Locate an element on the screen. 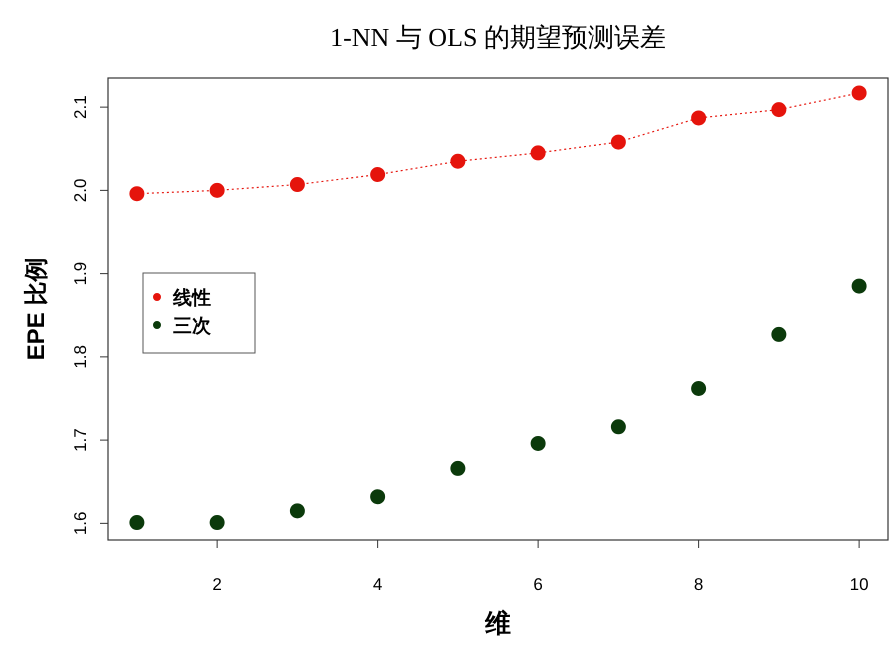  x-tick-label: 6 is located at coordinates (538, 584).